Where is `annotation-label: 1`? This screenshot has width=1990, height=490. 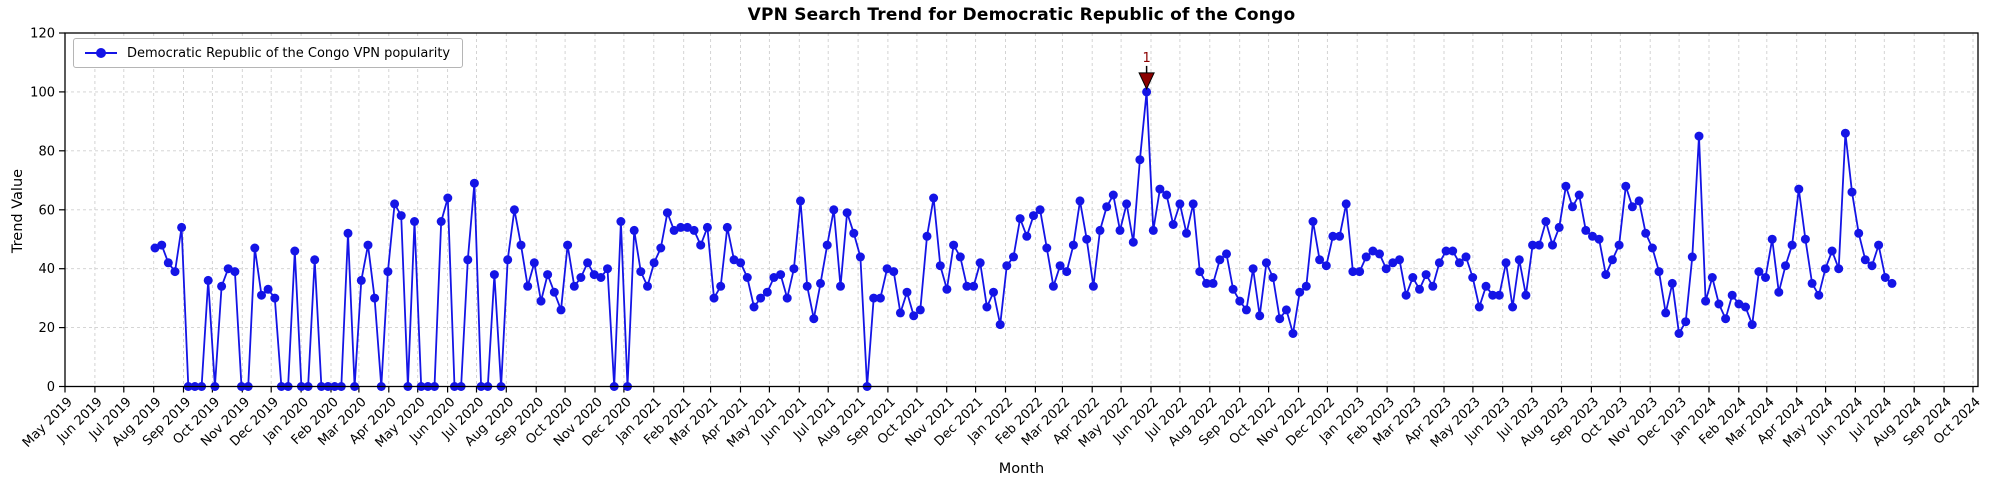 annotation-label: 1 is located at coordinates (1146, 58).